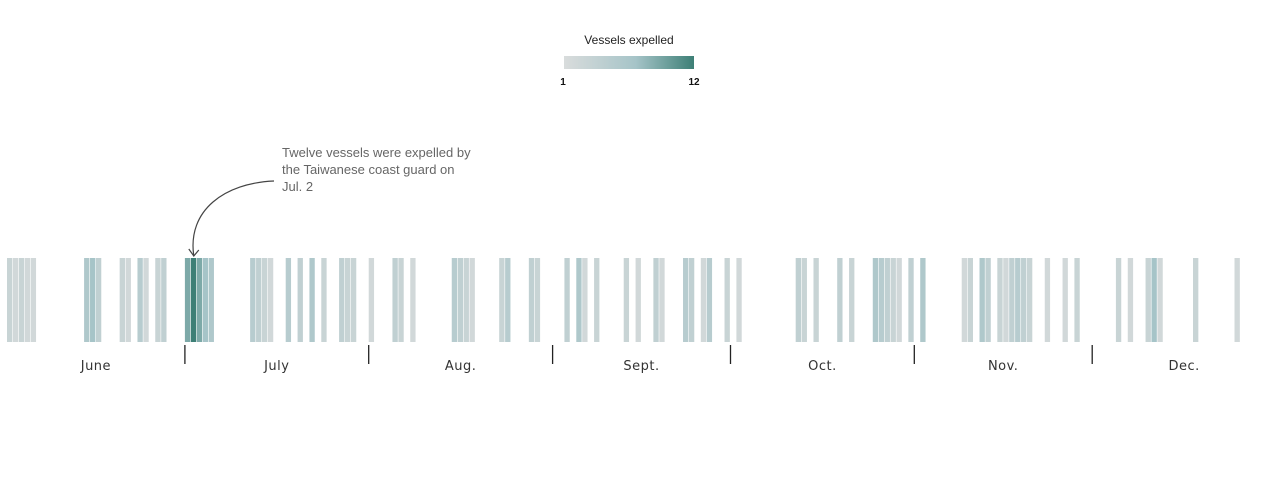 The width and height of the screenshot is (1279, 483). I want to click on month-label: Nov., so click(1003, 366).